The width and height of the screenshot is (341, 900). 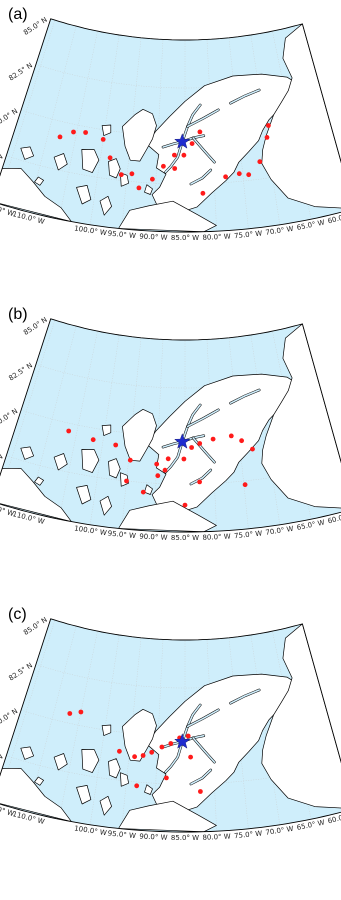 What do you see at coordinates (18, 14) in the screenshot?
I see `panel-label: (a)` at bounding box center [18, 14].